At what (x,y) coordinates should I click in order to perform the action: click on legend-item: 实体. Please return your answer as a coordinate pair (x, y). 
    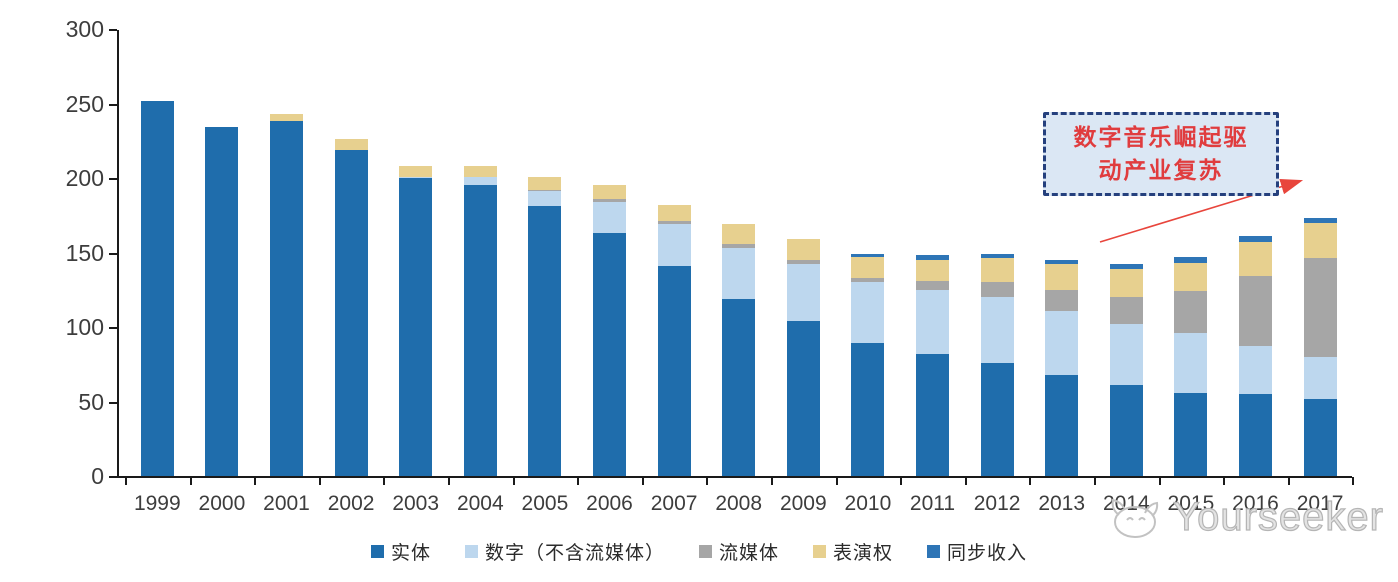
    Looking at the image, I should click on (400, 551).